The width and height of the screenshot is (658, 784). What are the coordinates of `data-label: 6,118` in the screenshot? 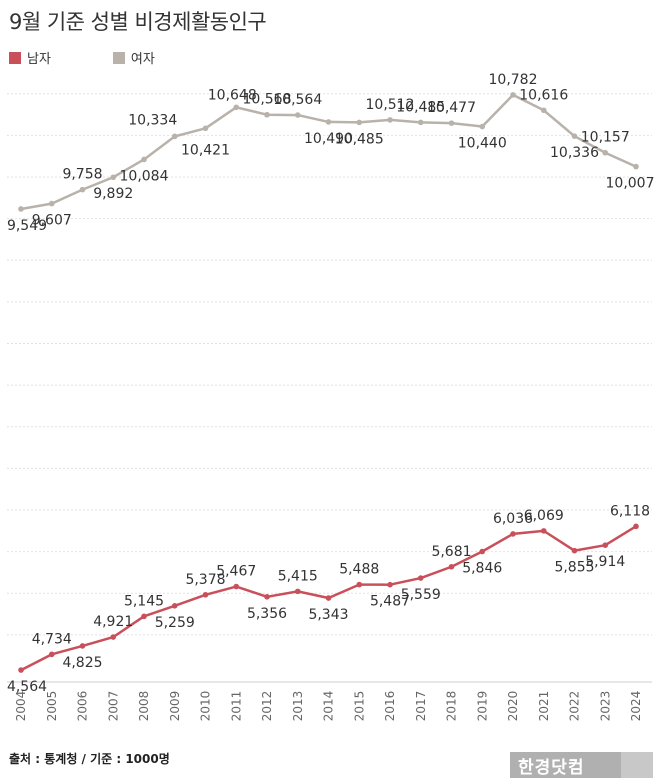 It's located at (630, 511).